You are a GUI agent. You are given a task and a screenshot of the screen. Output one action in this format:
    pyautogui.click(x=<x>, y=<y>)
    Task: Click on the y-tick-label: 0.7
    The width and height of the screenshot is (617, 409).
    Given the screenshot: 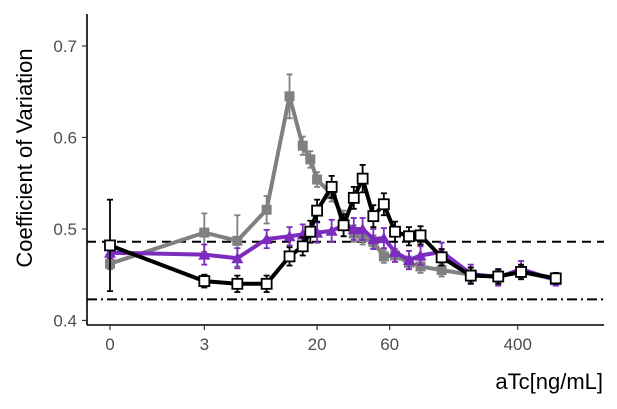 What is the action you would take?
    pyautogui.click(x=65, y=46)
    